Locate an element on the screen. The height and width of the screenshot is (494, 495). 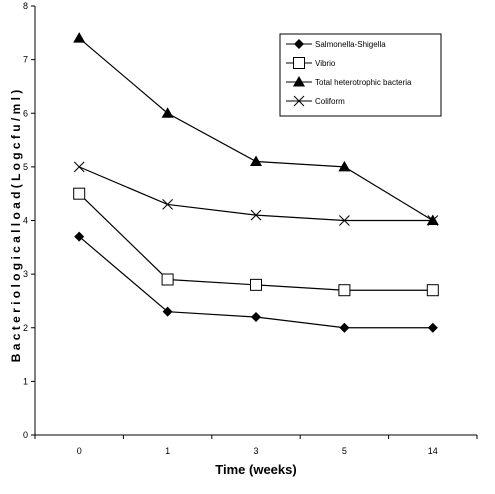
legend-label: Vibrio is located at coordinates (325, 63).